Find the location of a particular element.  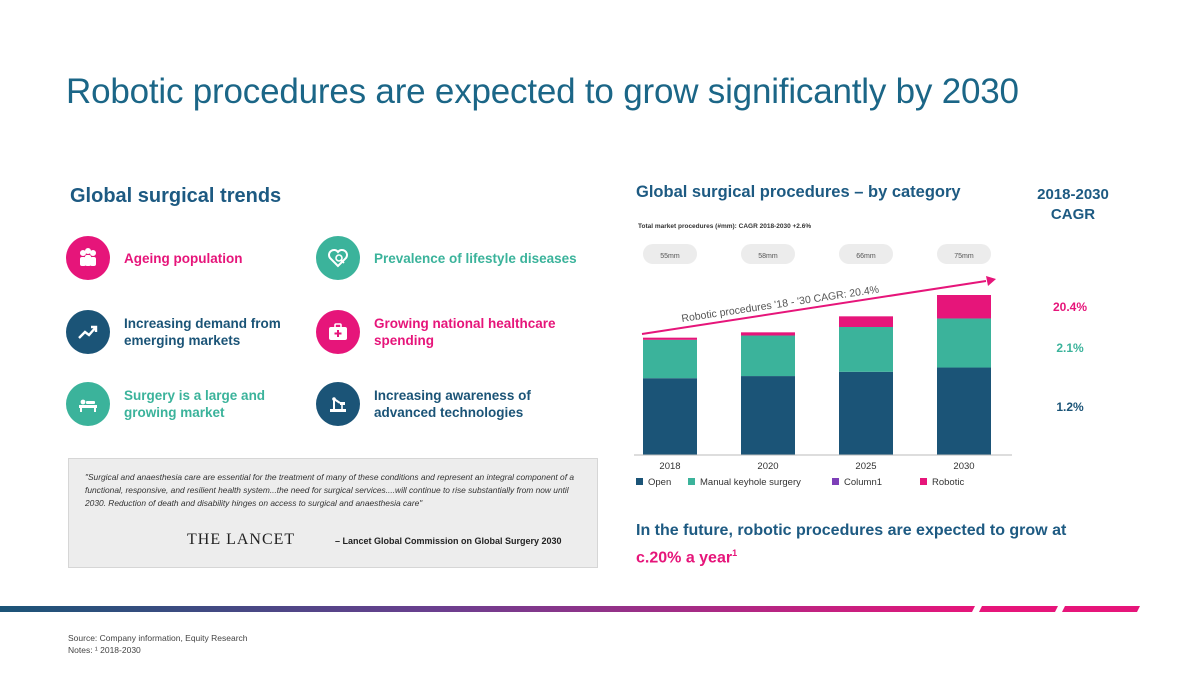

total-label: 58mm is located at coordinates (768, 256).